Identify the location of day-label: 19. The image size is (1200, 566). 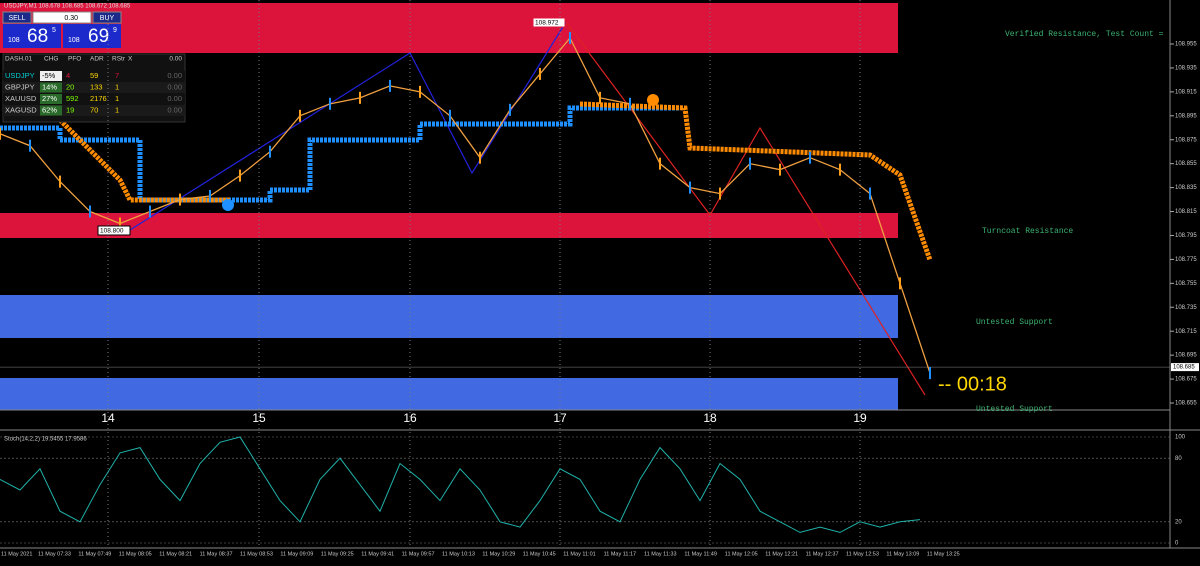
(860, 418).